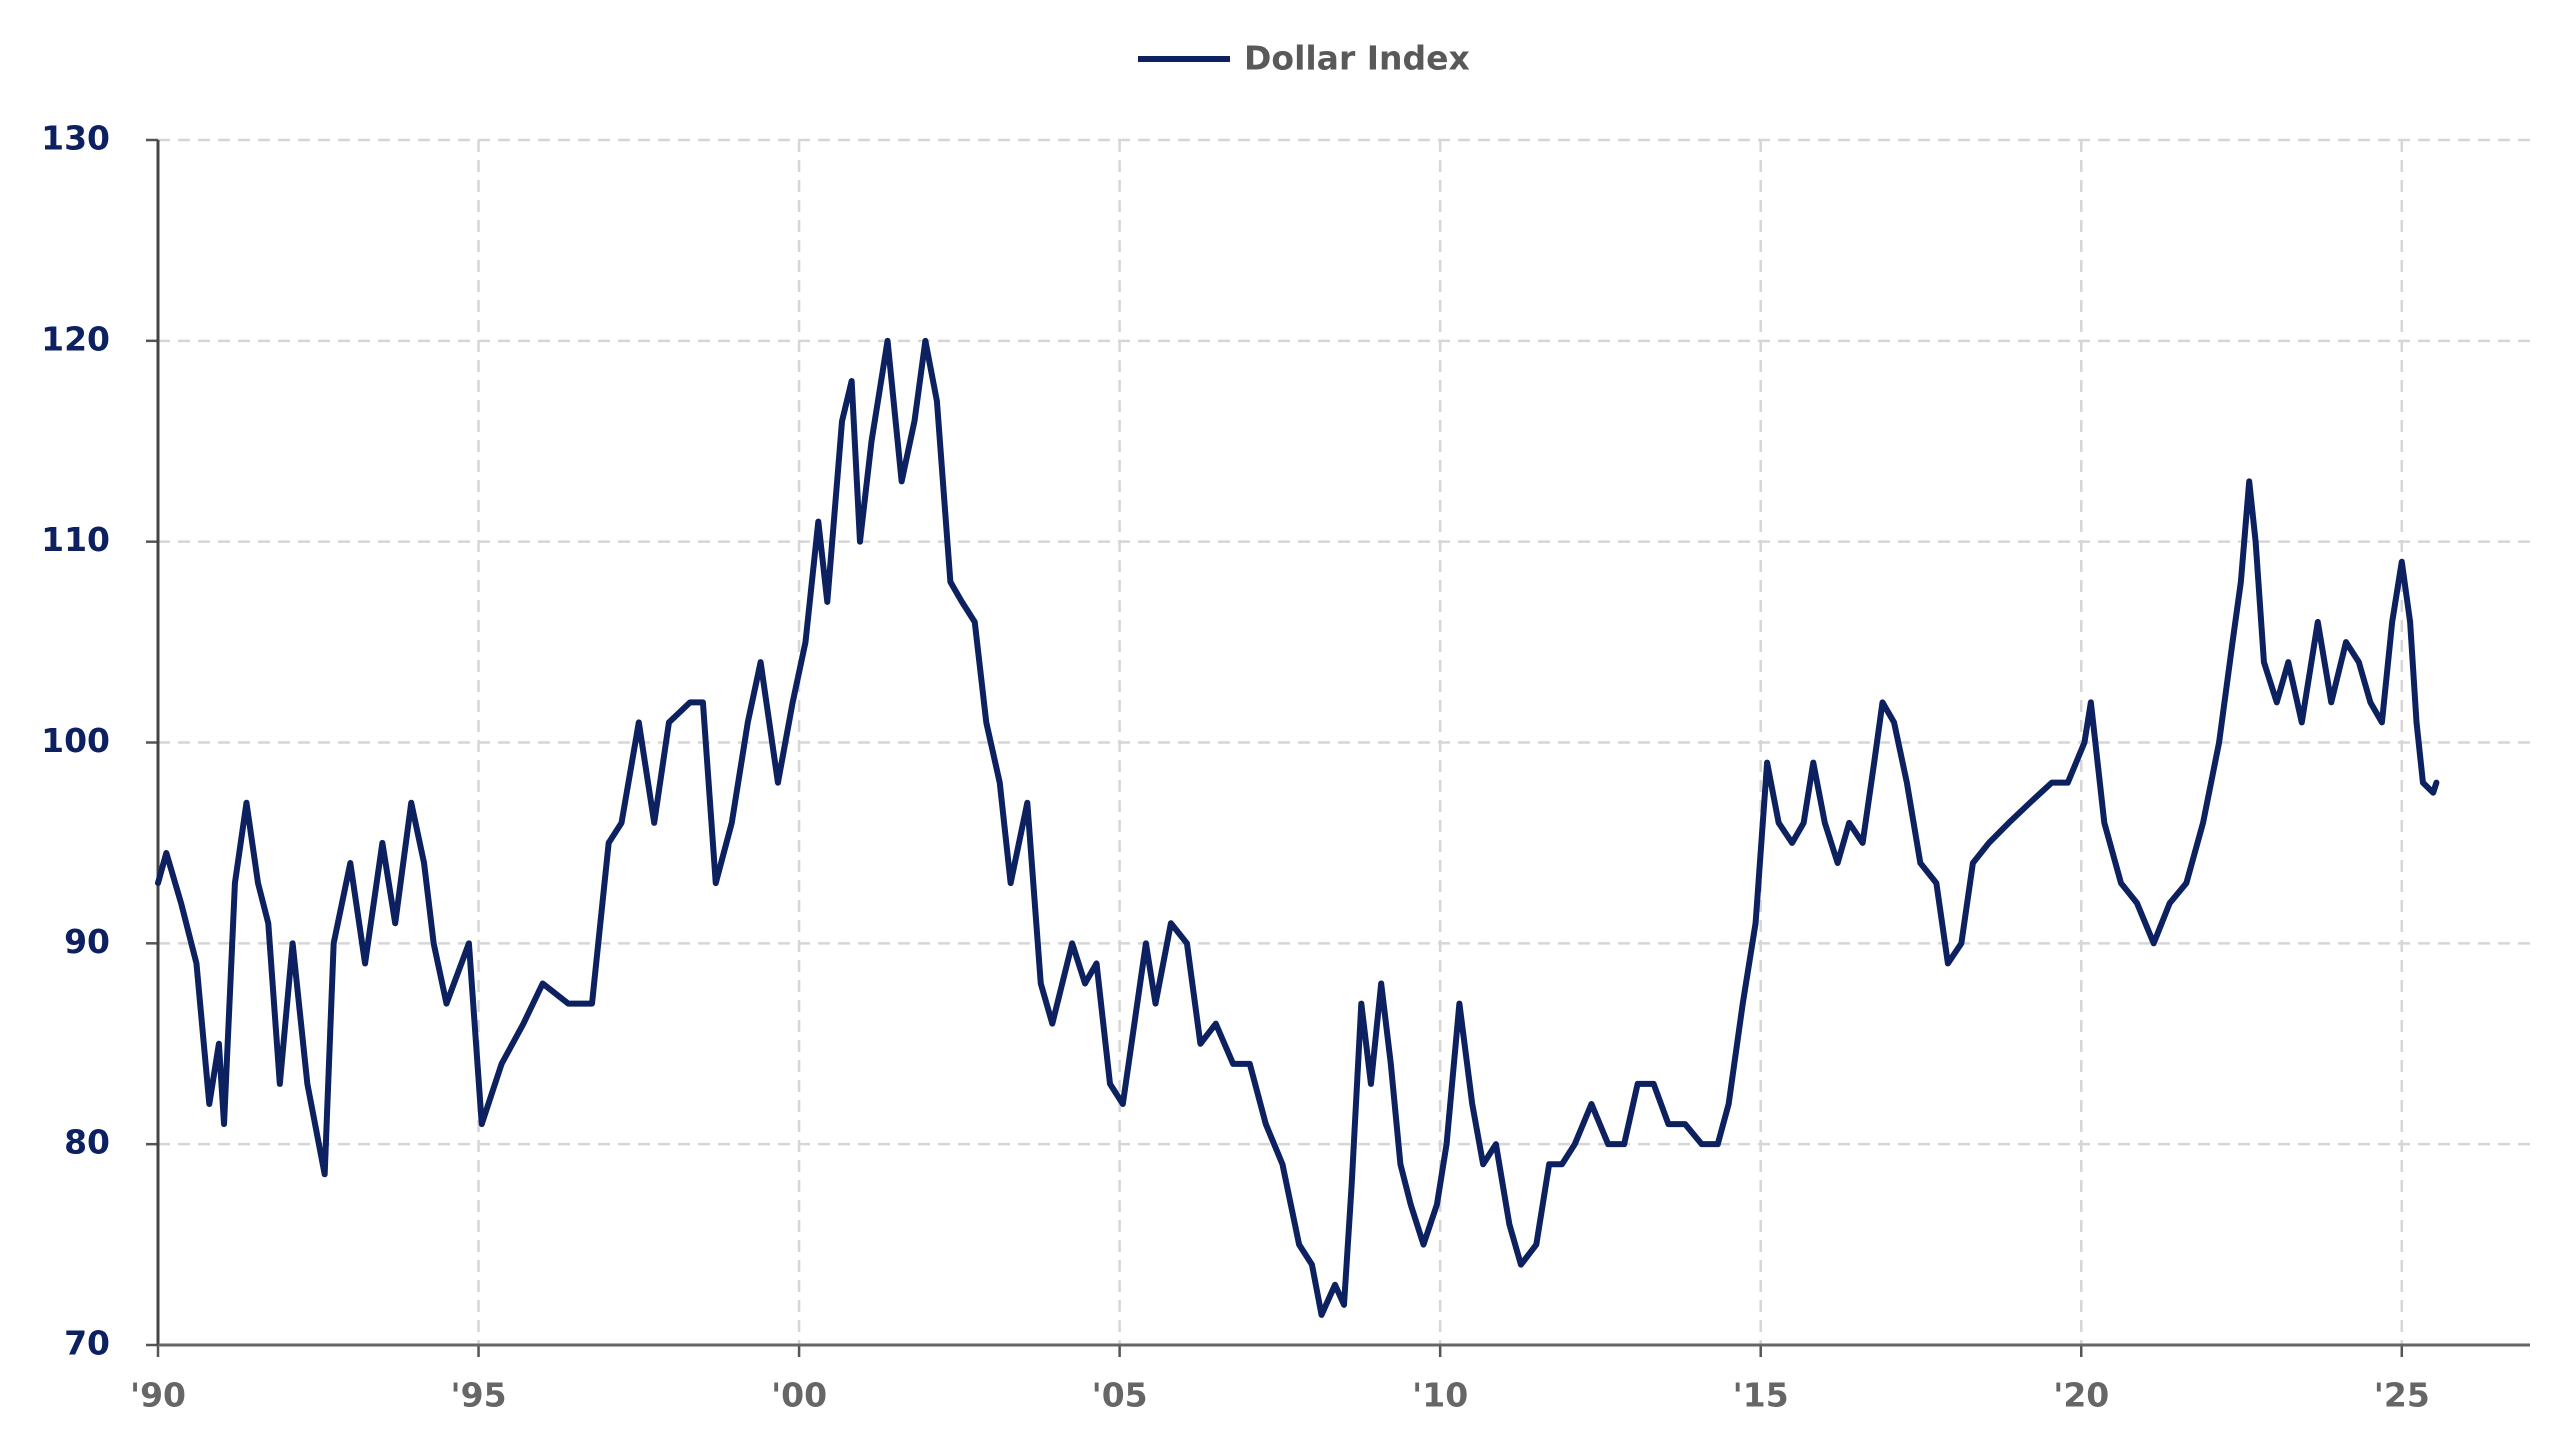  I want to click on x-tick-label: '25, so click(2402, 1395).